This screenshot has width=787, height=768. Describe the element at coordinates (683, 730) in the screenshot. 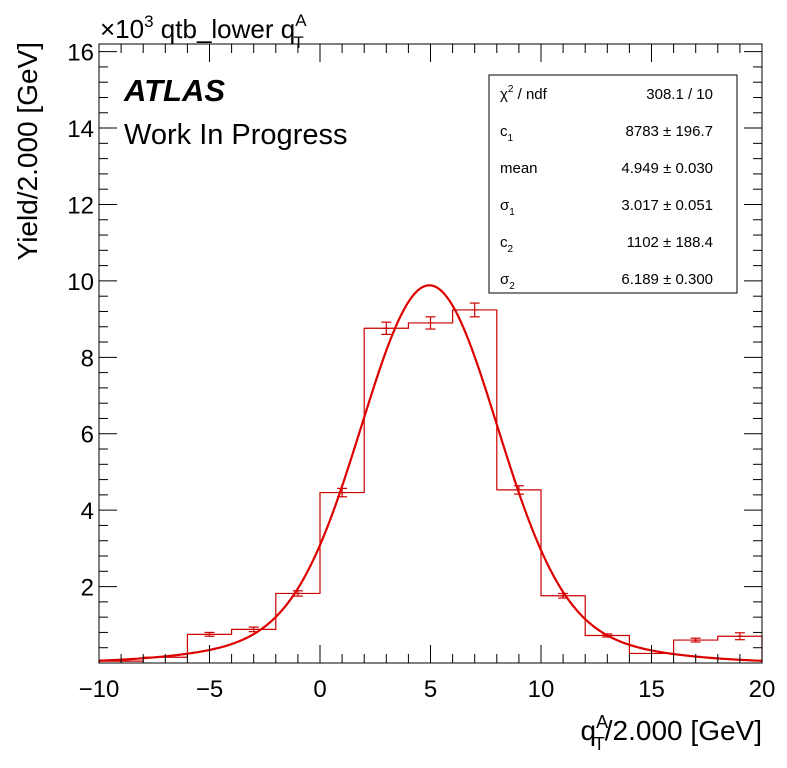

I see `x-label-rest: /2.000 [GeV]` at that location.